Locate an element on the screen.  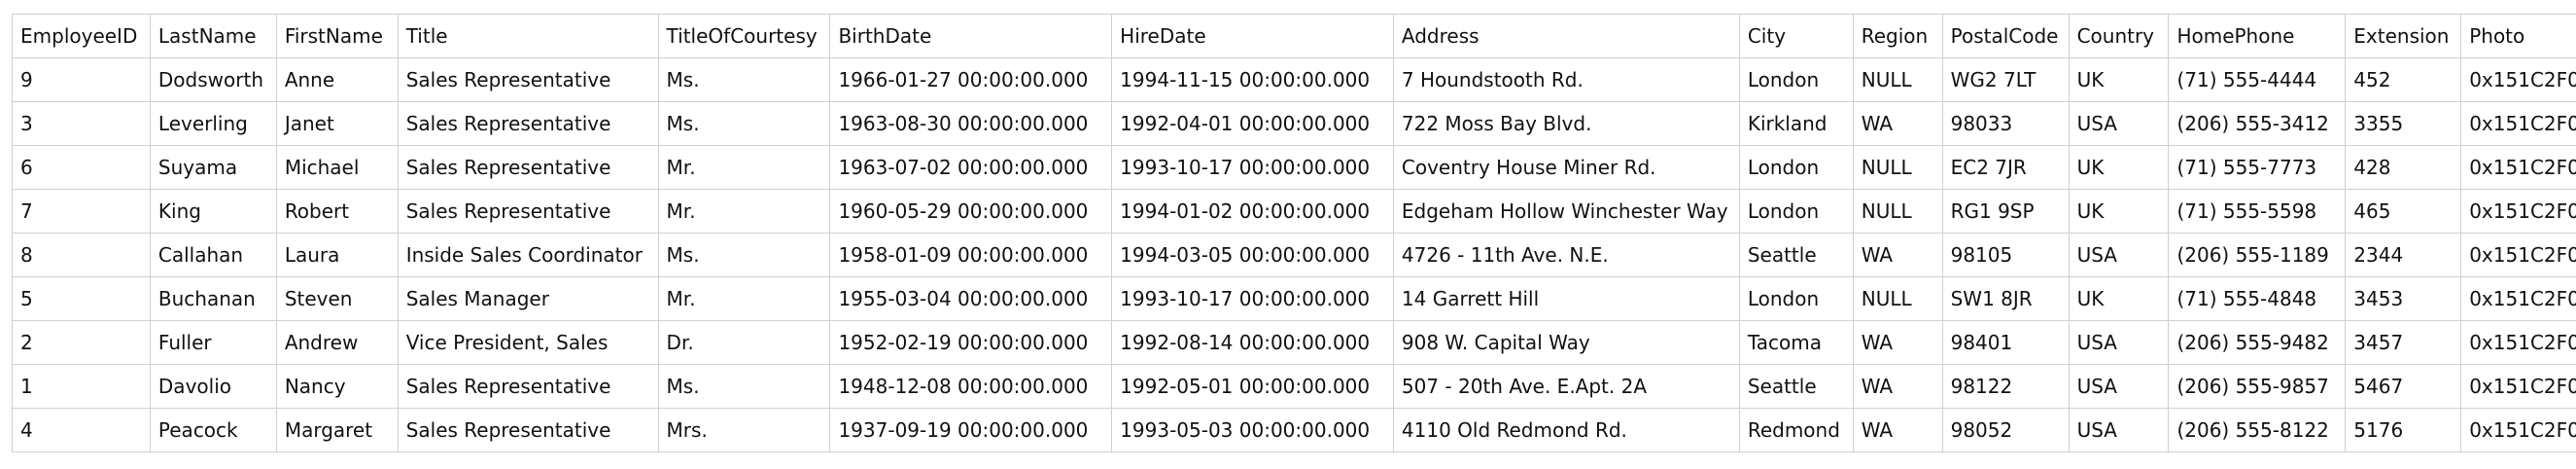
cell-postalcode: 98122 is located at coordinates (2005, 386).